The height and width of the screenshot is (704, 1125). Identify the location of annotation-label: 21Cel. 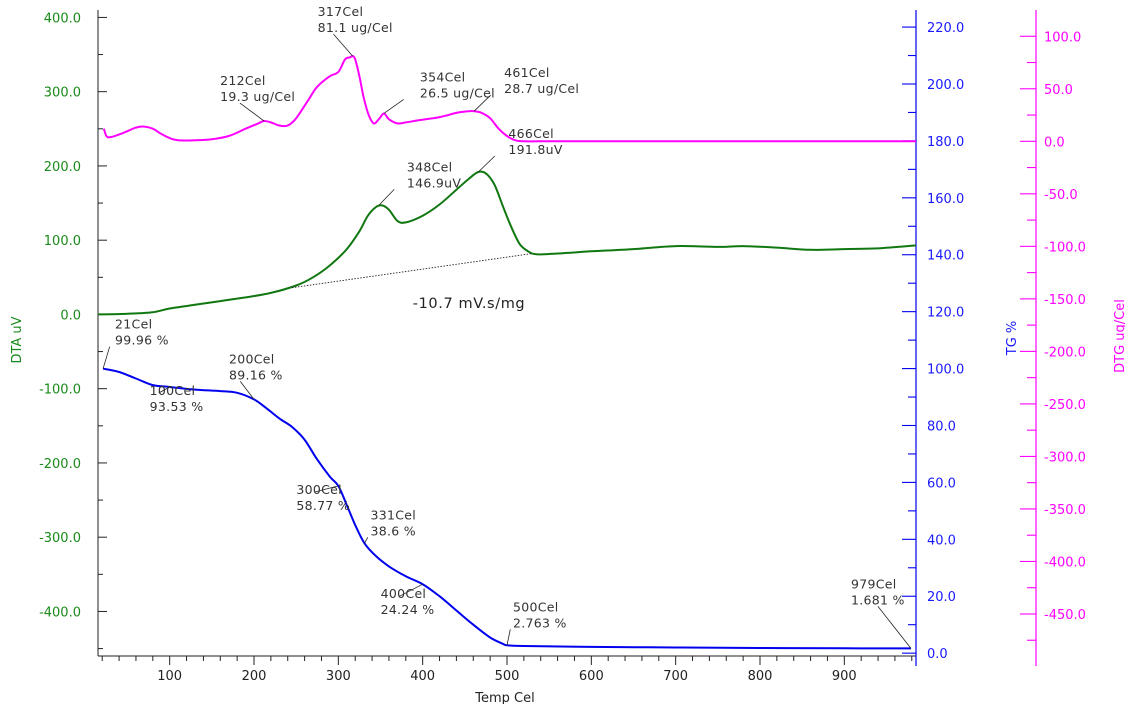
(133, 324).